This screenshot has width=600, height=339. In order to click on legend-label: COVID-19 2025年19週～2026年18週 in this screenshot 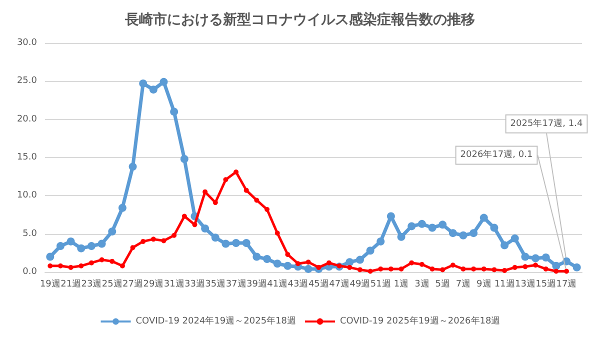, I will do `click(420, 321)`.